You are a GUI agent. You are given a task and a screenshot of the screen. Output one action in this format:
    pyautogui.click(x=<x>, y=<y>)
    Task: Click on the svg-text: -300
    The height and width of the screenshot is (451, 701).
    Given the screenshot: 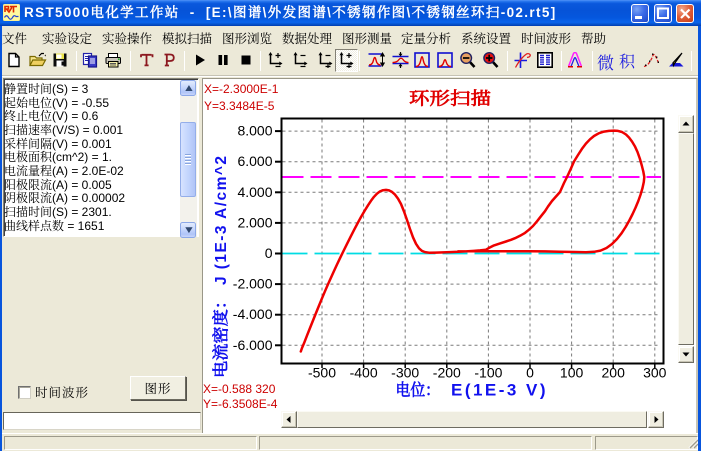 What is the action you would take?
    pyautogui.click(x=405, y=373)
    